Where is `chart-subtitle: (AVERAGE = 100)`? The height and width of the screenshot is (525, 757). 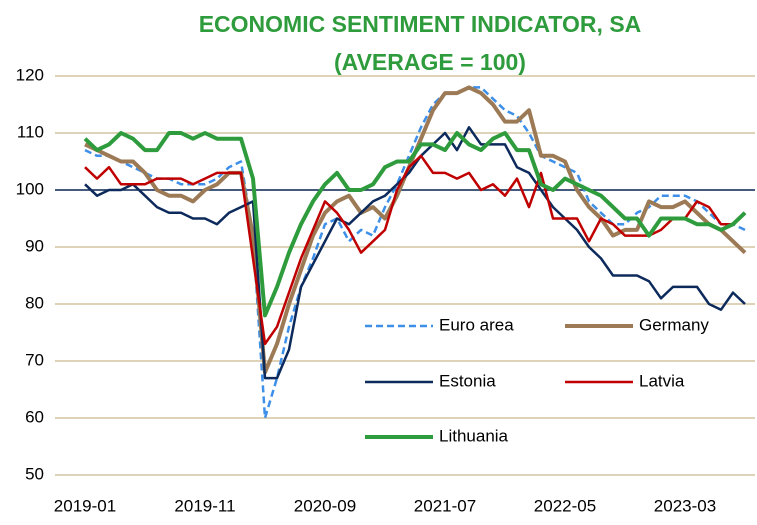
chart-subtitle: (AVERAGE = 100) is located at coordinates (430, 62).